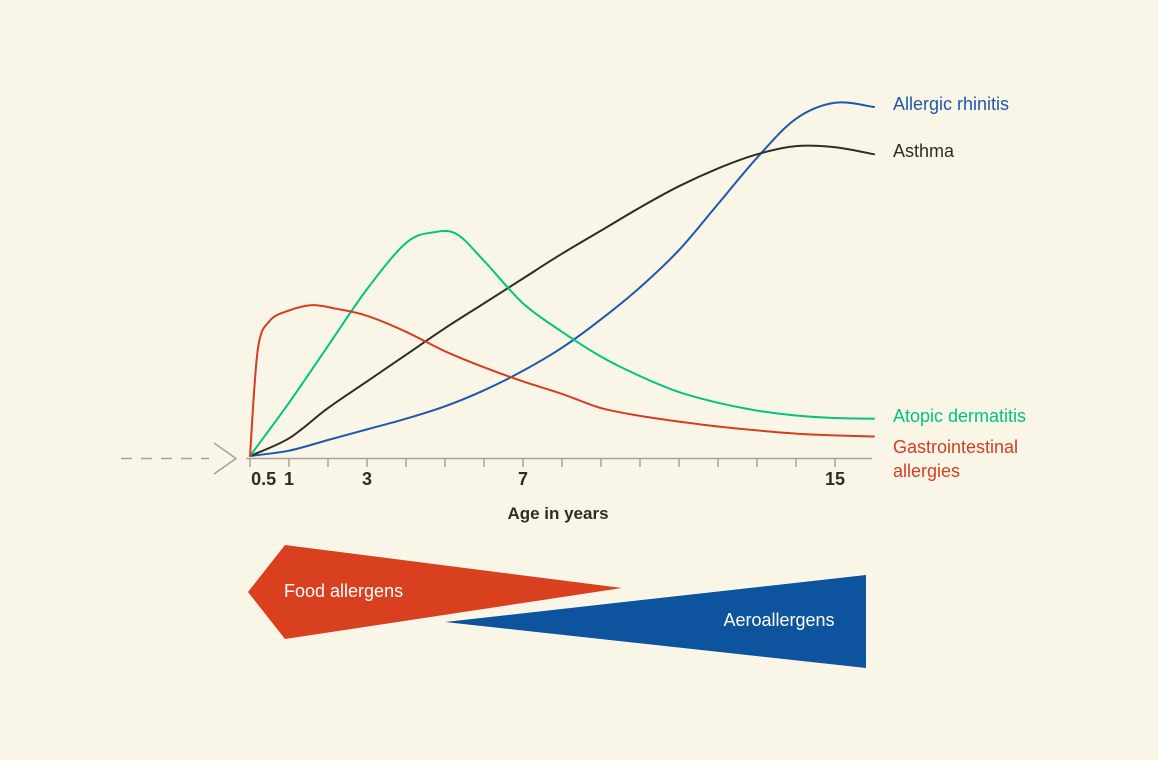 The height and width of the screenshot is (760, 1158). What do you see at coordinates (264, 479) in the screenshot?
I see `x-tick-label: 0.5` at bounding box center [264, 479].